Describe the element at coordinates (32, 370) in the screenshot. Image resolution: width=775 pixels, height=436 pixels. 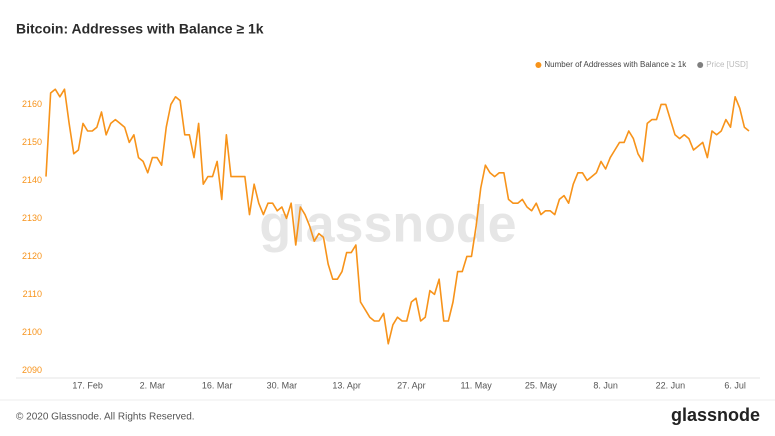
I see `y-tick-label: 2090` at that location.